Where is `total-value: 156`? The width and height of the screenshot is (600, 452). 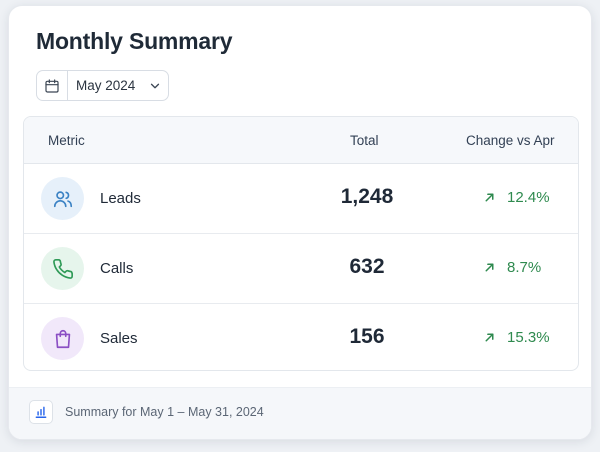
total-value: 156 is located at coordinates (367, 336).